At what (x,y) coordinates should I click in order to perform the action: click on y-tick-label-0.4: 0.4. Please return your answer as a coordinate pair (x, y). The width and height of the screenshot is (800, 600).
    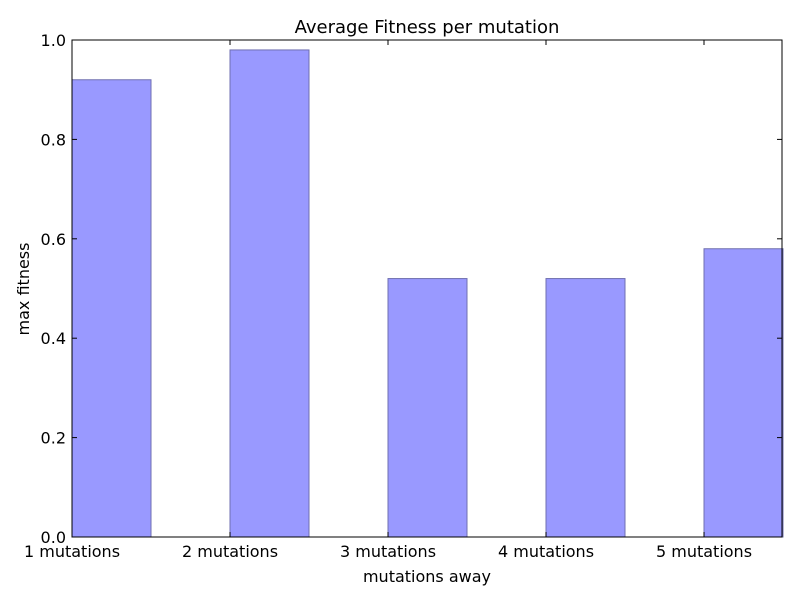
    Looking at the image, I should click on (53, 338).